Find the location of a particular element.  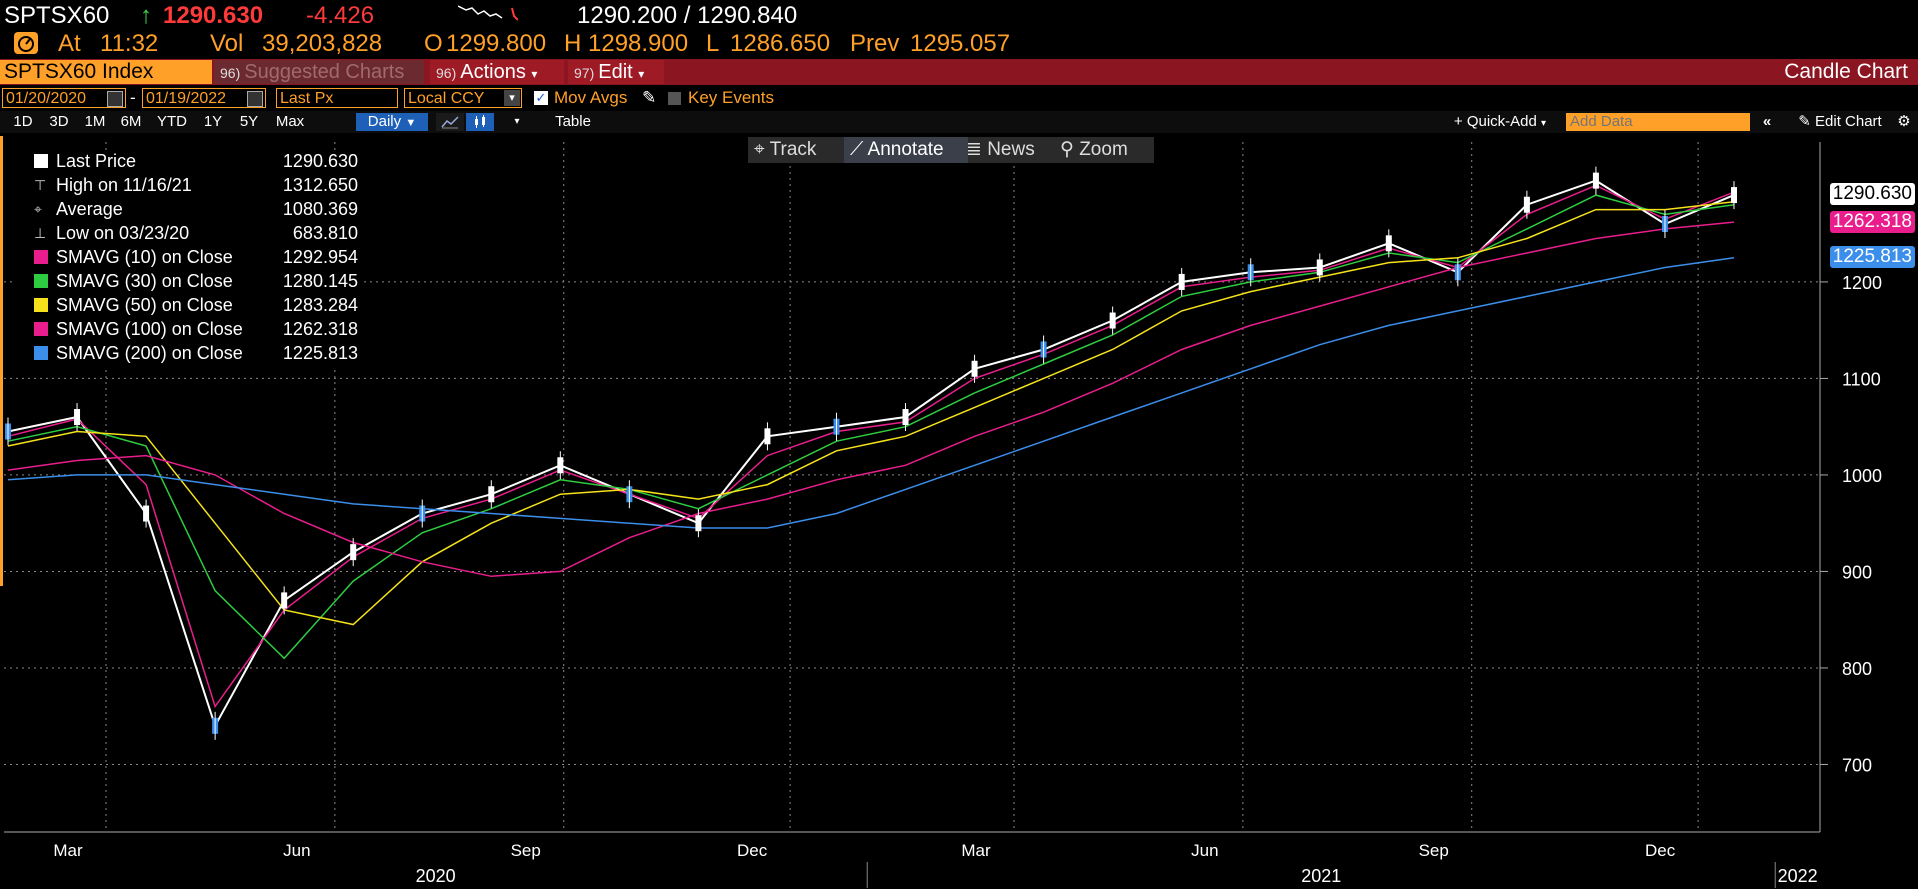

time-label: At is located at coordinates (69, 43).